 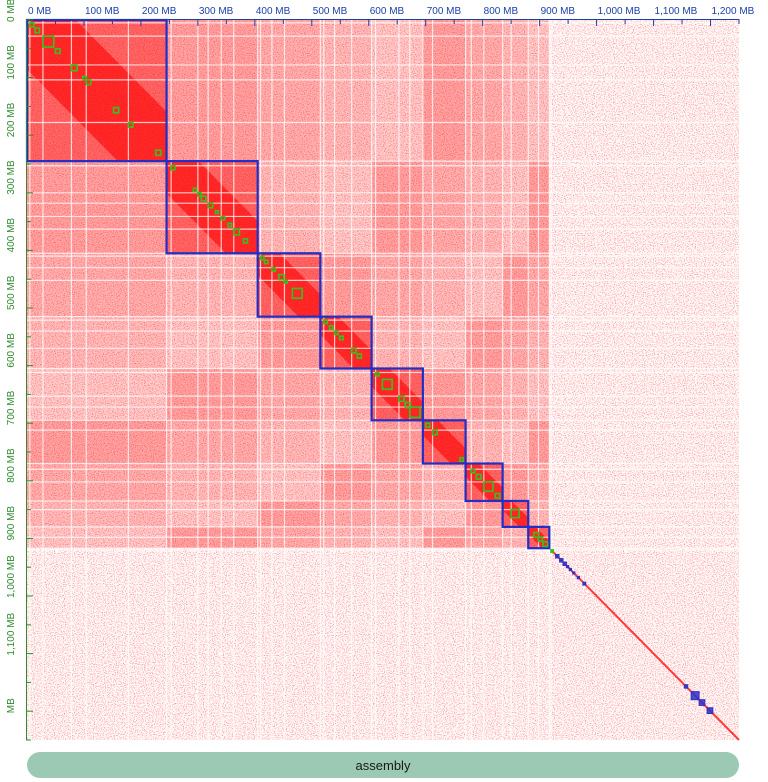 What do you see at coordinates (11, 62) in the screenshot?
I see `left-axis-tick-label: 100 MB` at bounding box center [11, 62].